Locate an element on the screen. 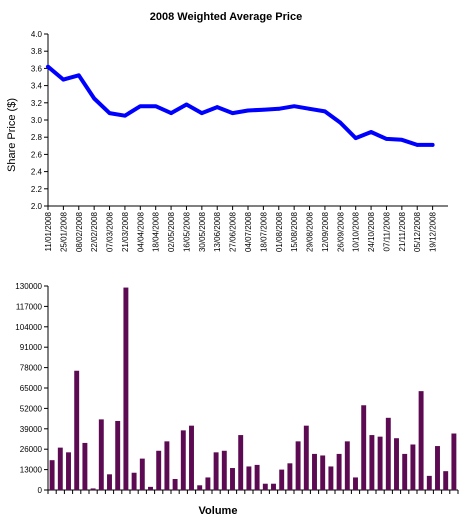  price-x-tick-label: 29/08/2008 is located at coordinates (310, 231).